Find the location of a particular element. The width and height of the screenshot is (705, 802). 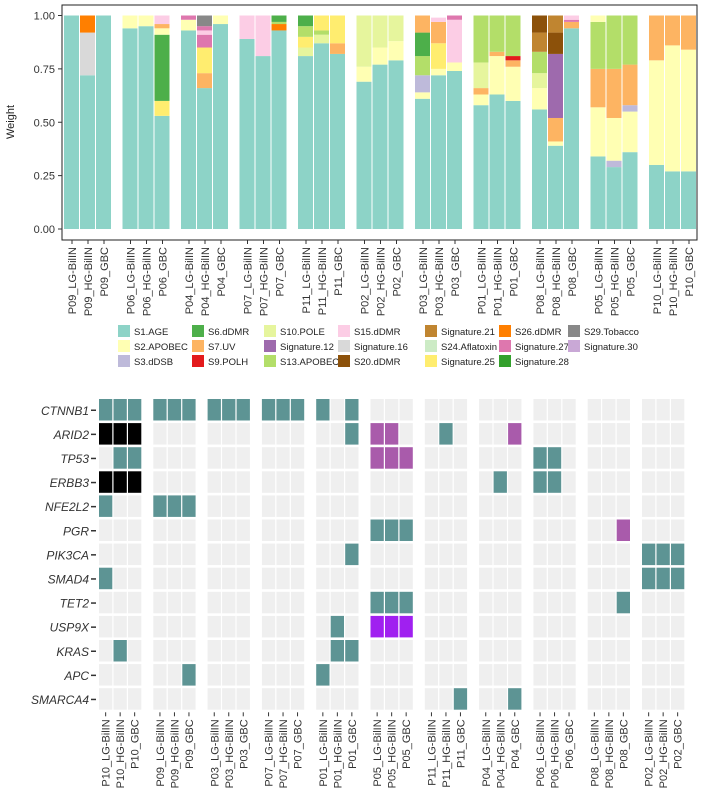

x-tick-label: P11_GBC is located at coordinates (339, 271).